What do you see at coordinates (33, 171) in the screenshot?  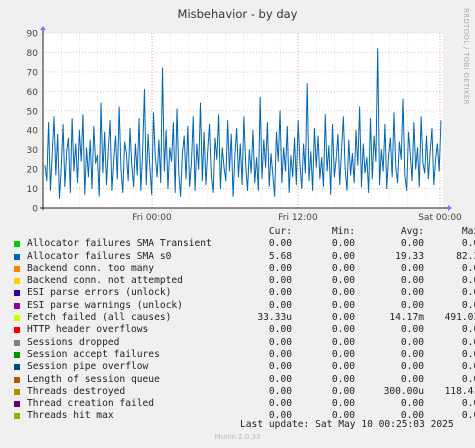 I see `y-tick-label: 20` at bounding box center [33, 171].